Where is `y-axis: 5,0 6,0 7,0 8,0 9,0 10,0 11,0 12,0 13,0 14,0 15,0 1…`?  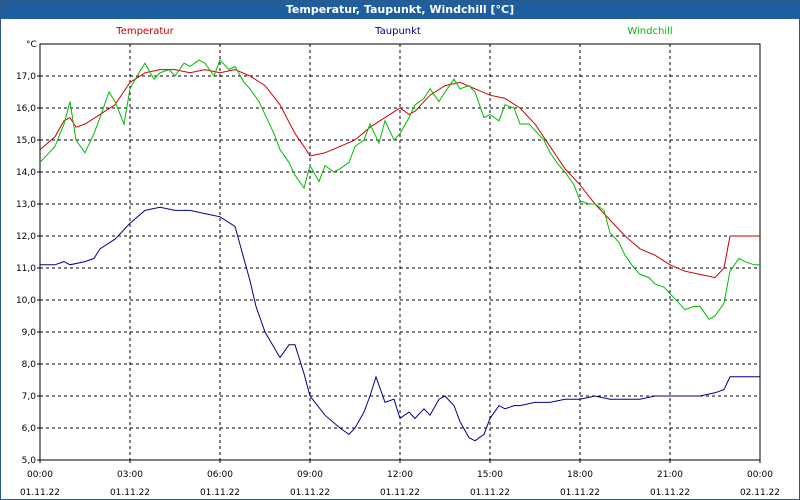
y-axis: 5,0 6,0 7,0 8,0 9,0 10,0 11,0 12,0 13,0 14,0 15,0 1… is located at coordinates (28, 269).